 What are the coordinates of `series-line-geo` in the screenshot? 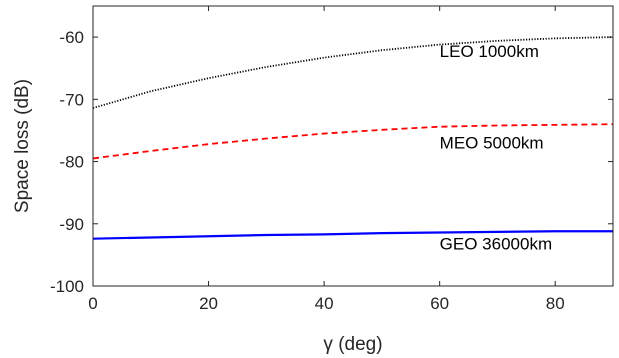 It's located at (352, 235).